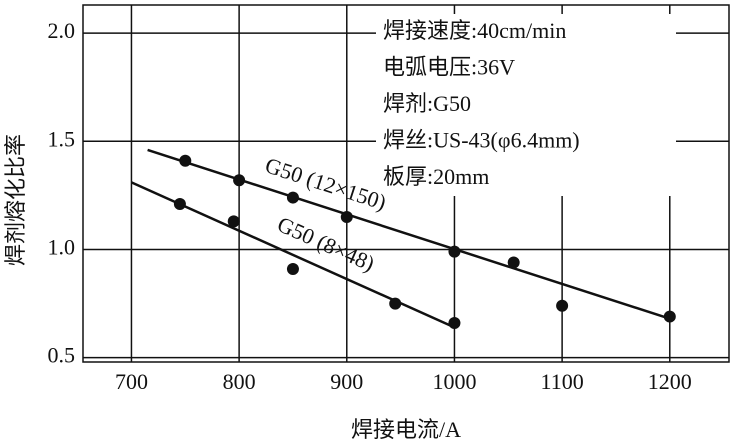 The image size is (741, 447). I want to click on x-tick-label: 800, so click(239, 381).